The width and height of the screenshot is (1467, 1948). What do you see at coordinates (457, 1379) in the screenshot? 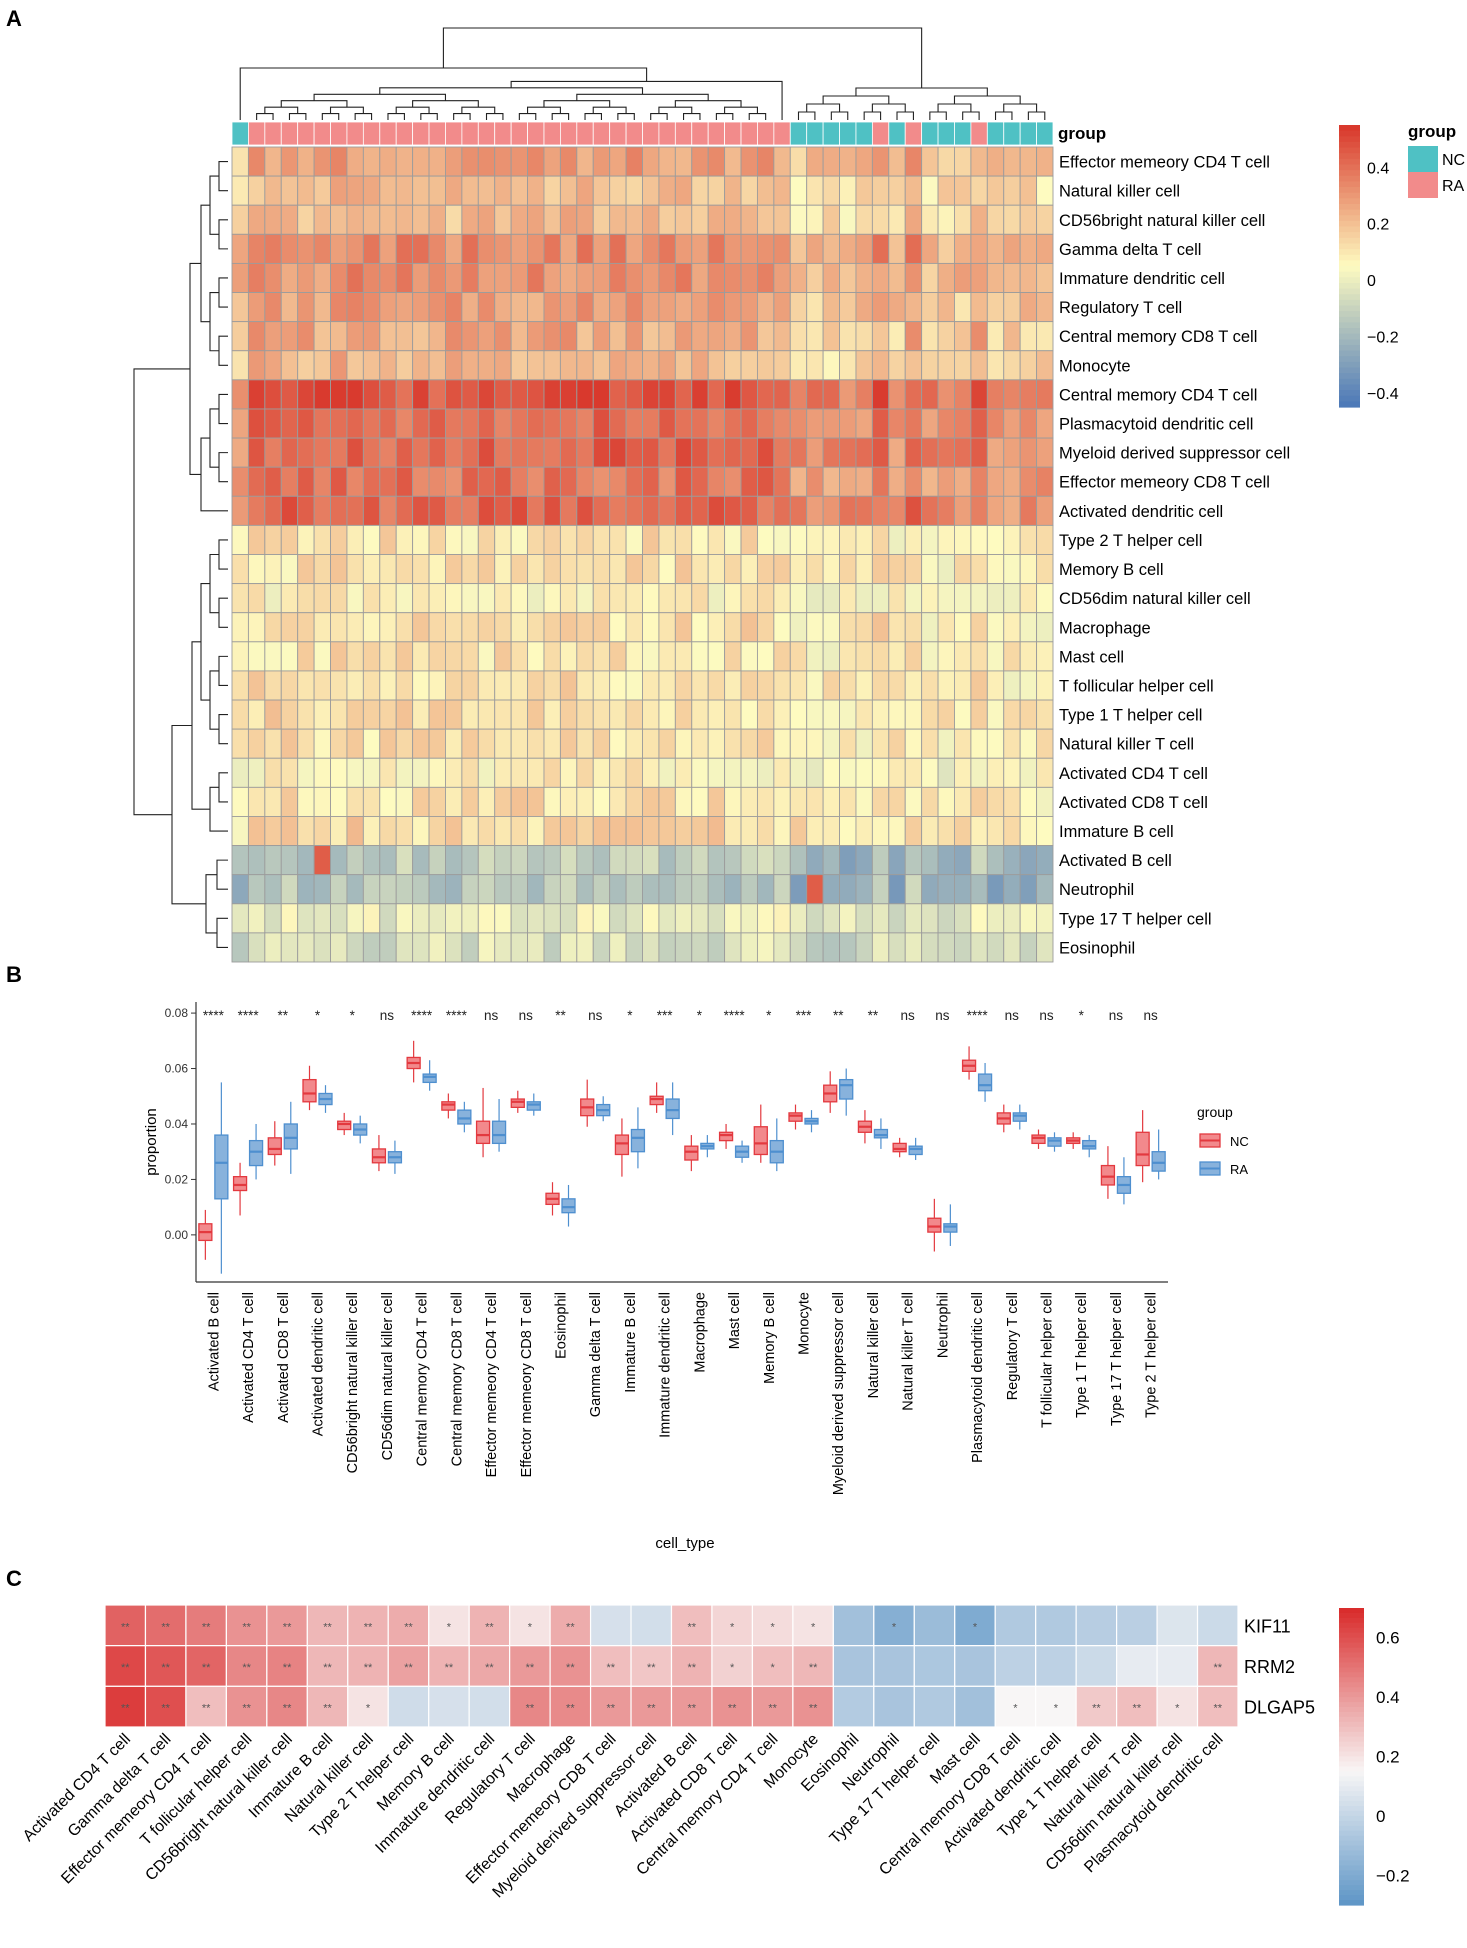
I see `x-tick-label: Central memory CD8 T cell` at bounding box center [457, 1379].